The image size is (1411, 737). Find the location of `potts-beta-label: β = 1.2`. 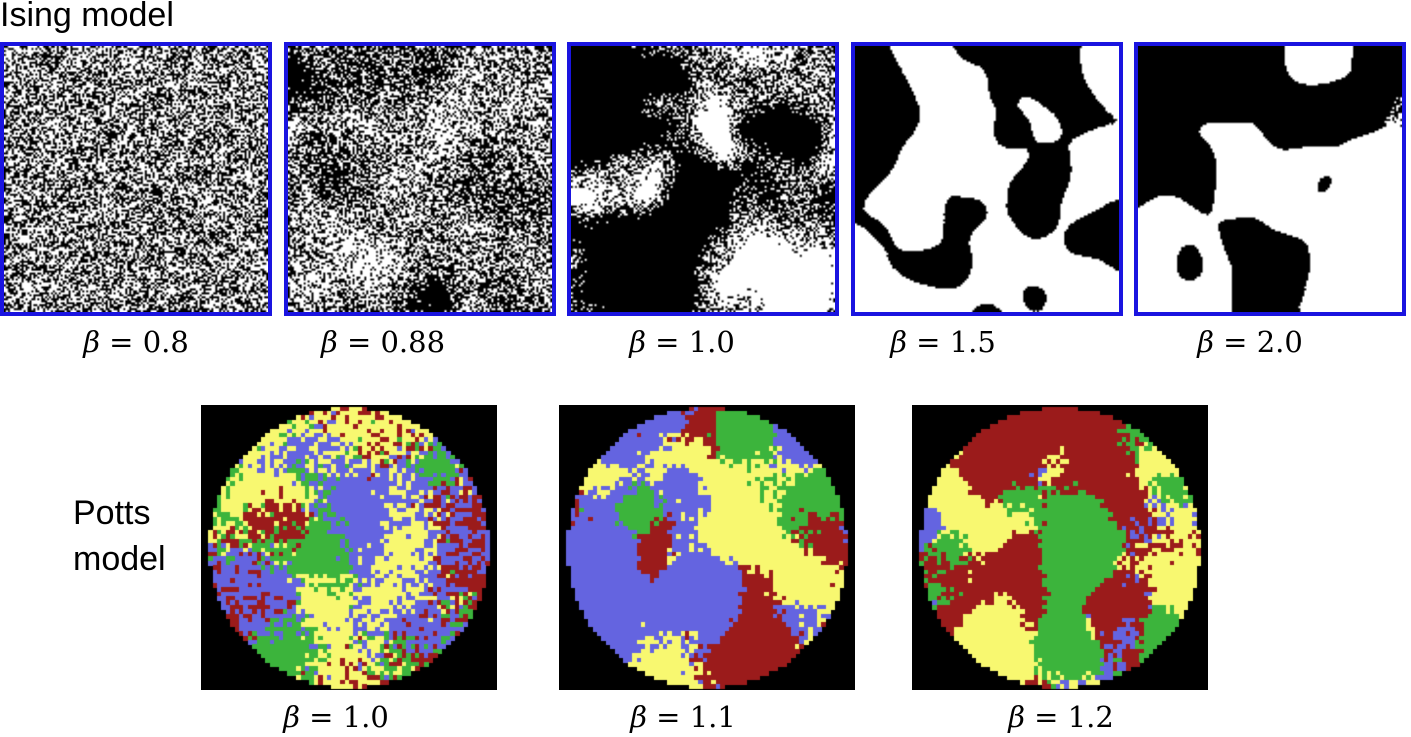

potts-beta-label: β = 1.2 is located at coordinates (1061, 717).